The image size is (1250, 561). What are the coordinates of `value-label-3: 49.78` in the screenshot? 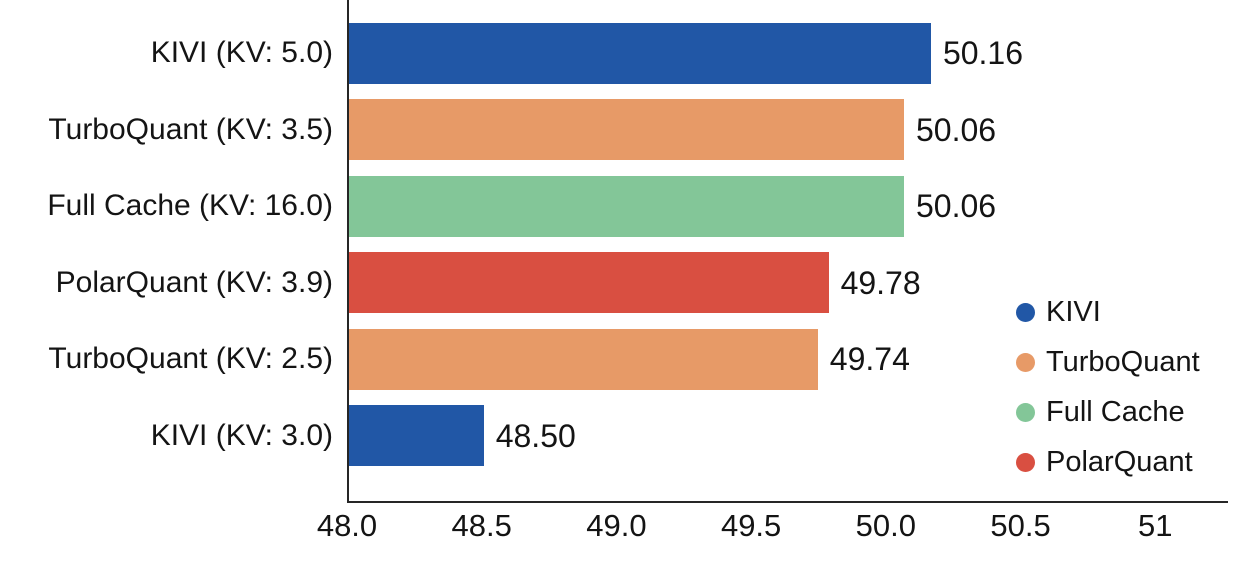 It's located at (880, 282).